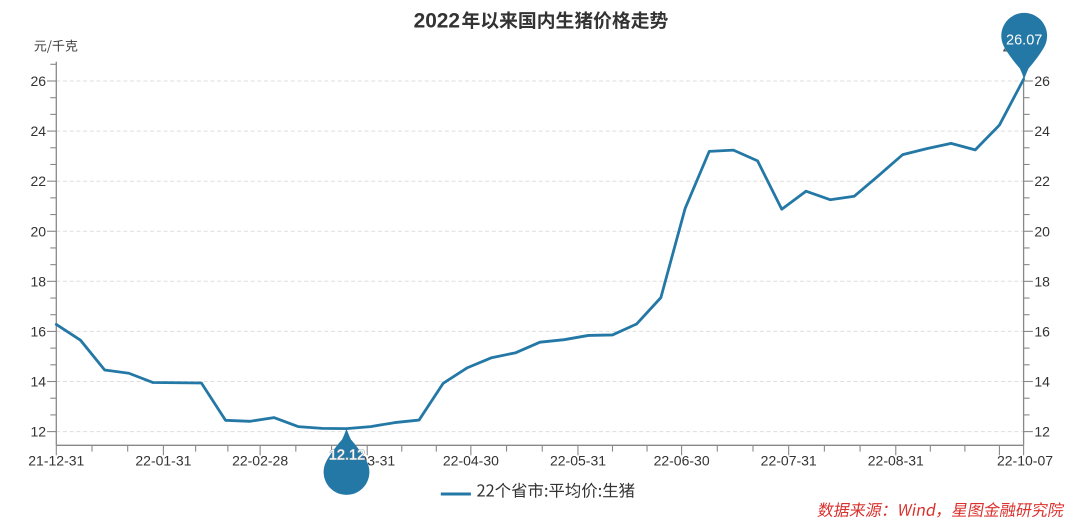  I want to click on svg-text: 26.07, so click(1024, 41).